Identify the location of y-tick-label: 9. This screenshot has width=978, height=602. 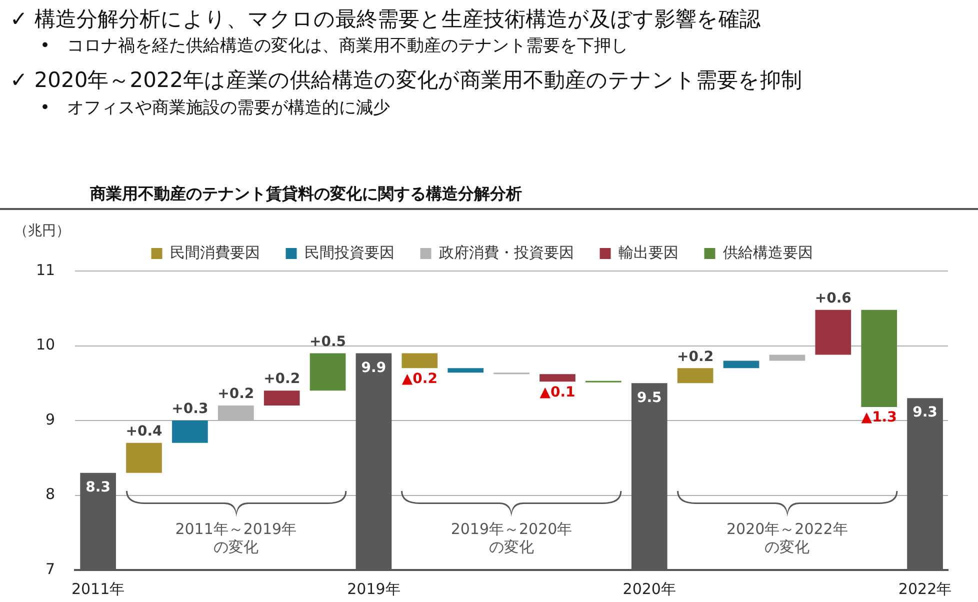
(51, 419).